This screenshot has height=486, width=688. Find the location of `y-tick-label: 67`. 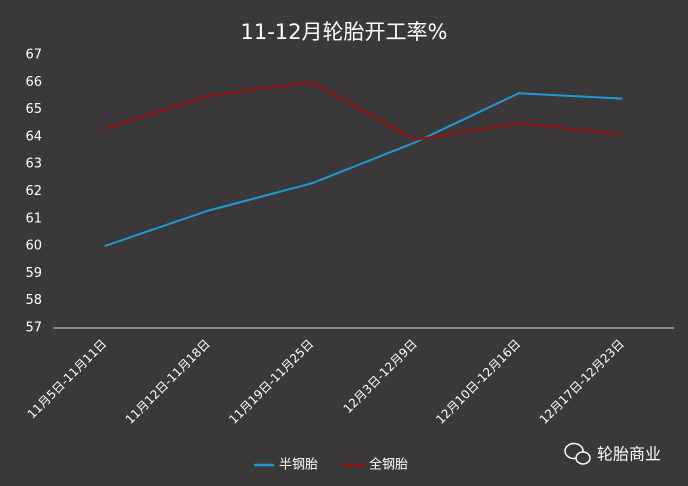

y-tick-label: 67 is located at coordinates (33, 55).